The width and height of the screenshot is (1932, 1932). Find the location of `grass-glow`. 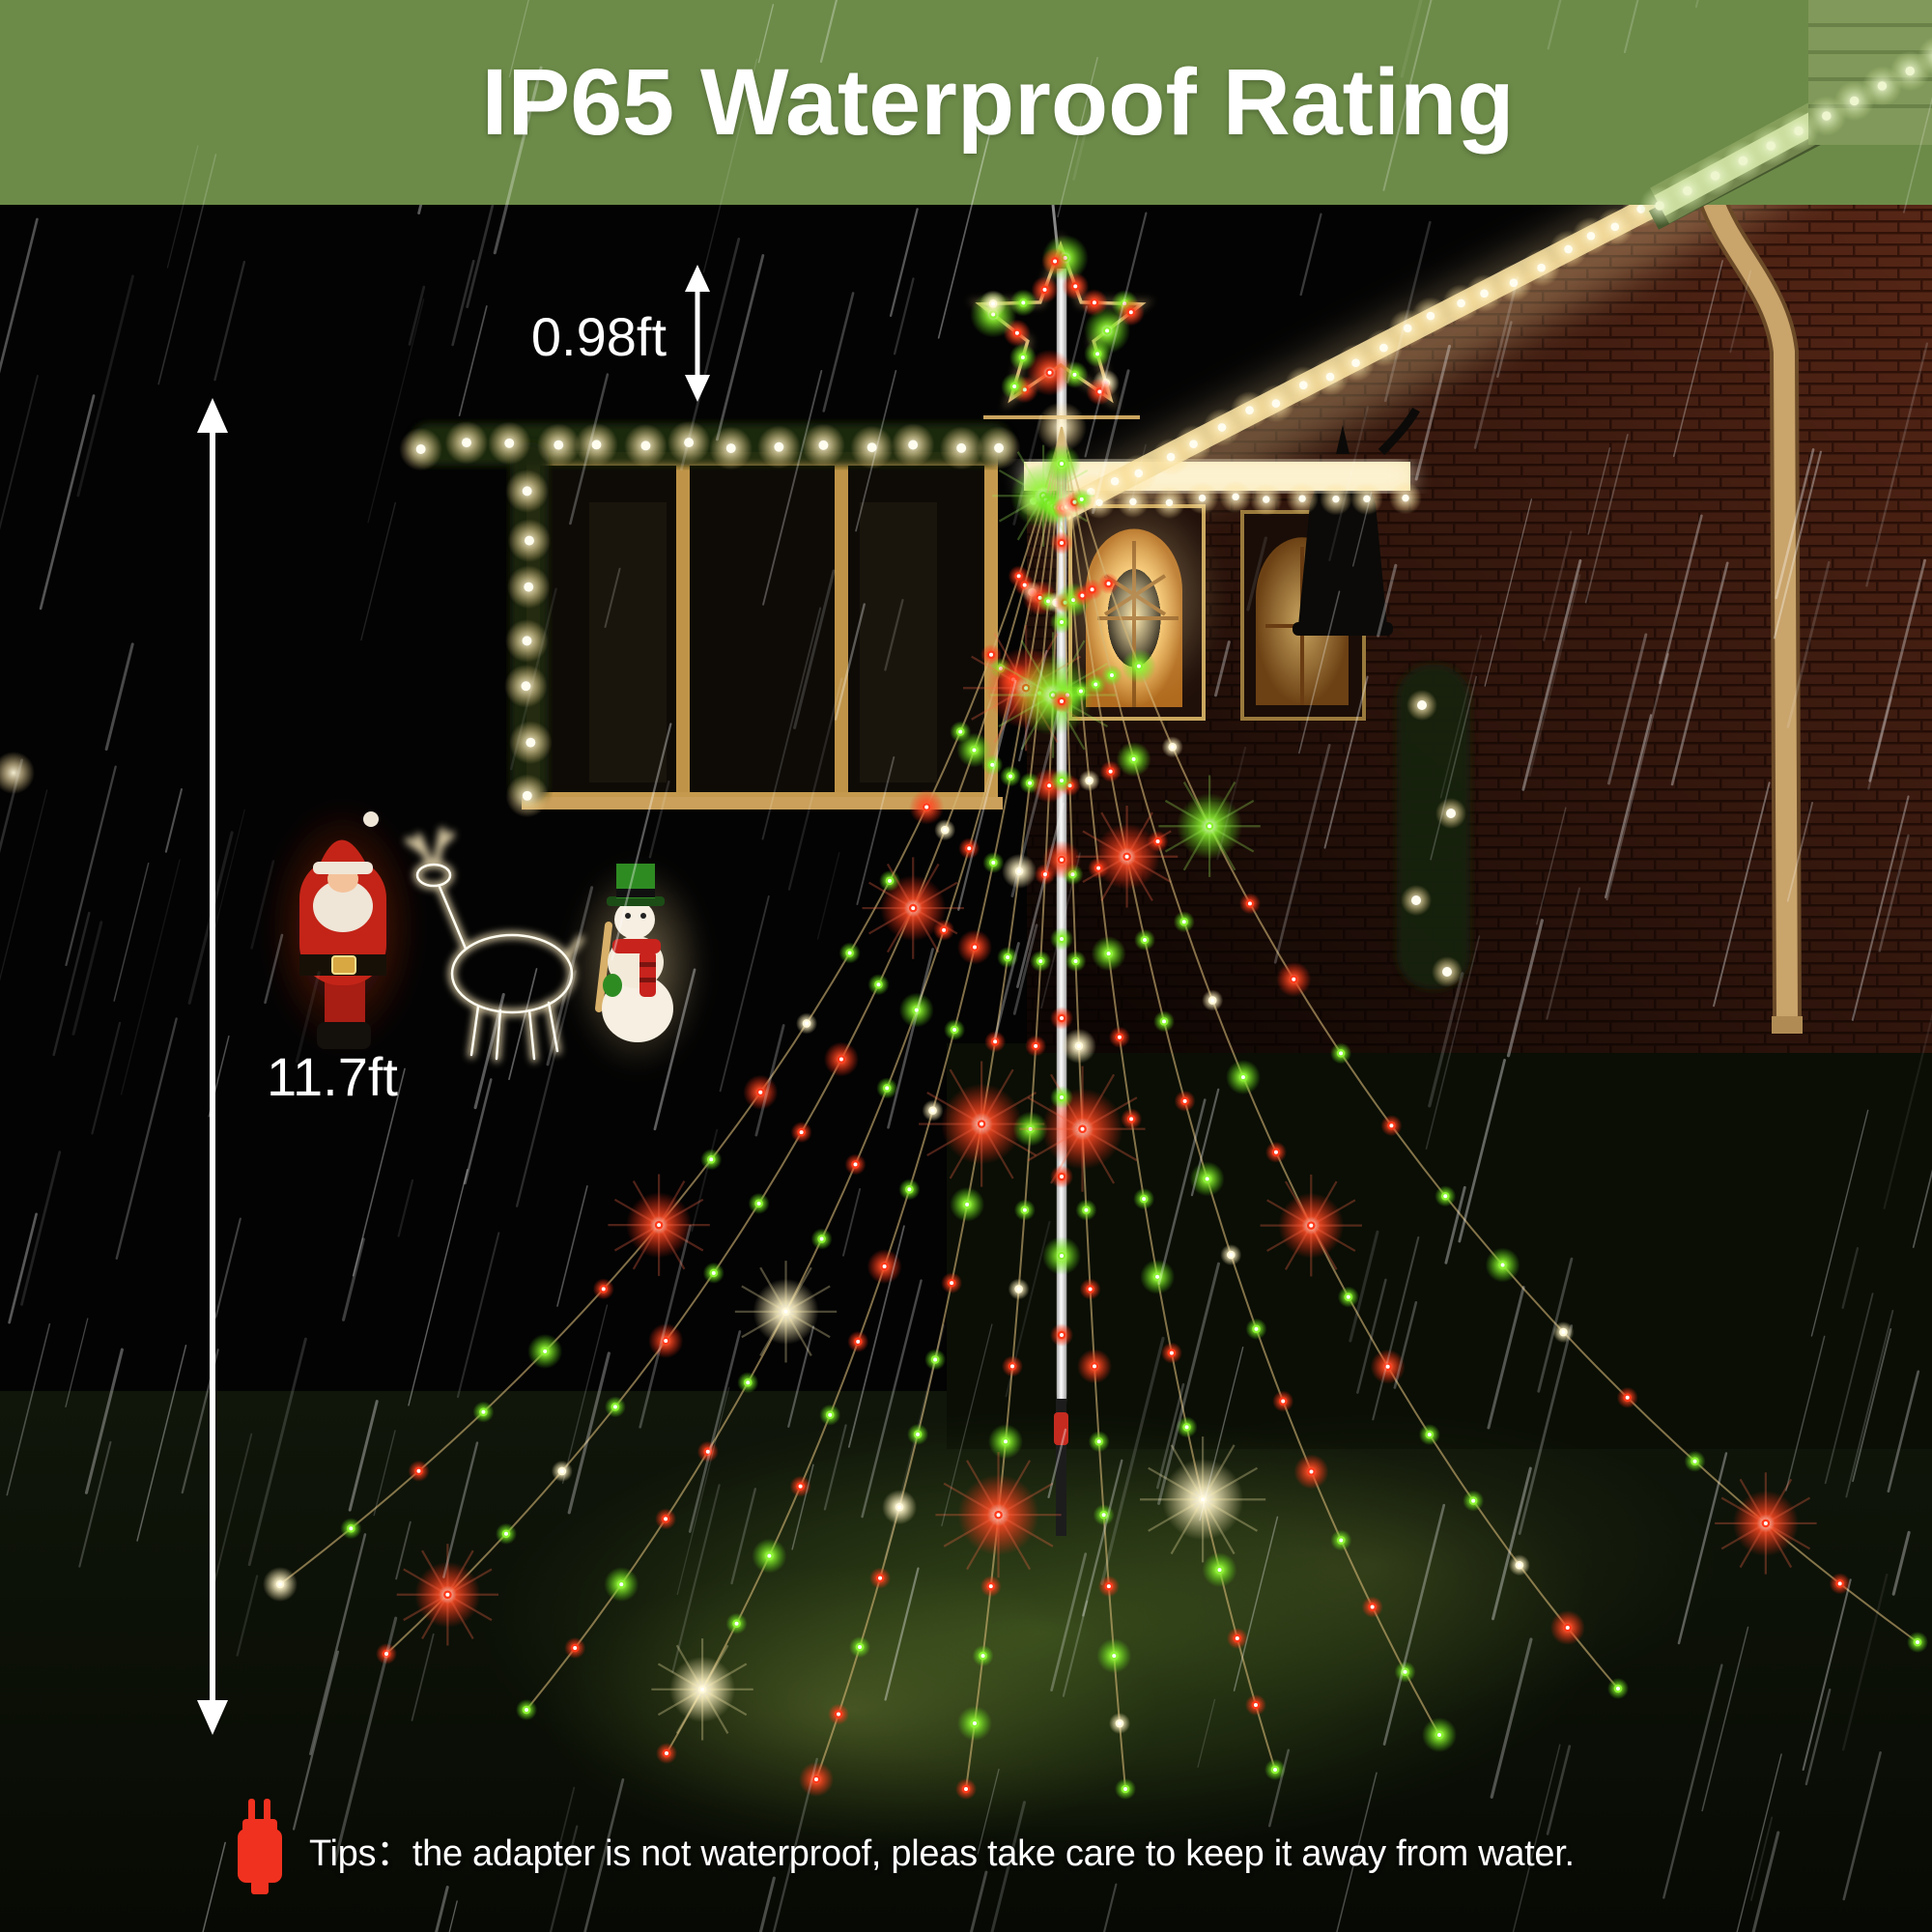

grass-glow is located at coordinates (1371, 1564).